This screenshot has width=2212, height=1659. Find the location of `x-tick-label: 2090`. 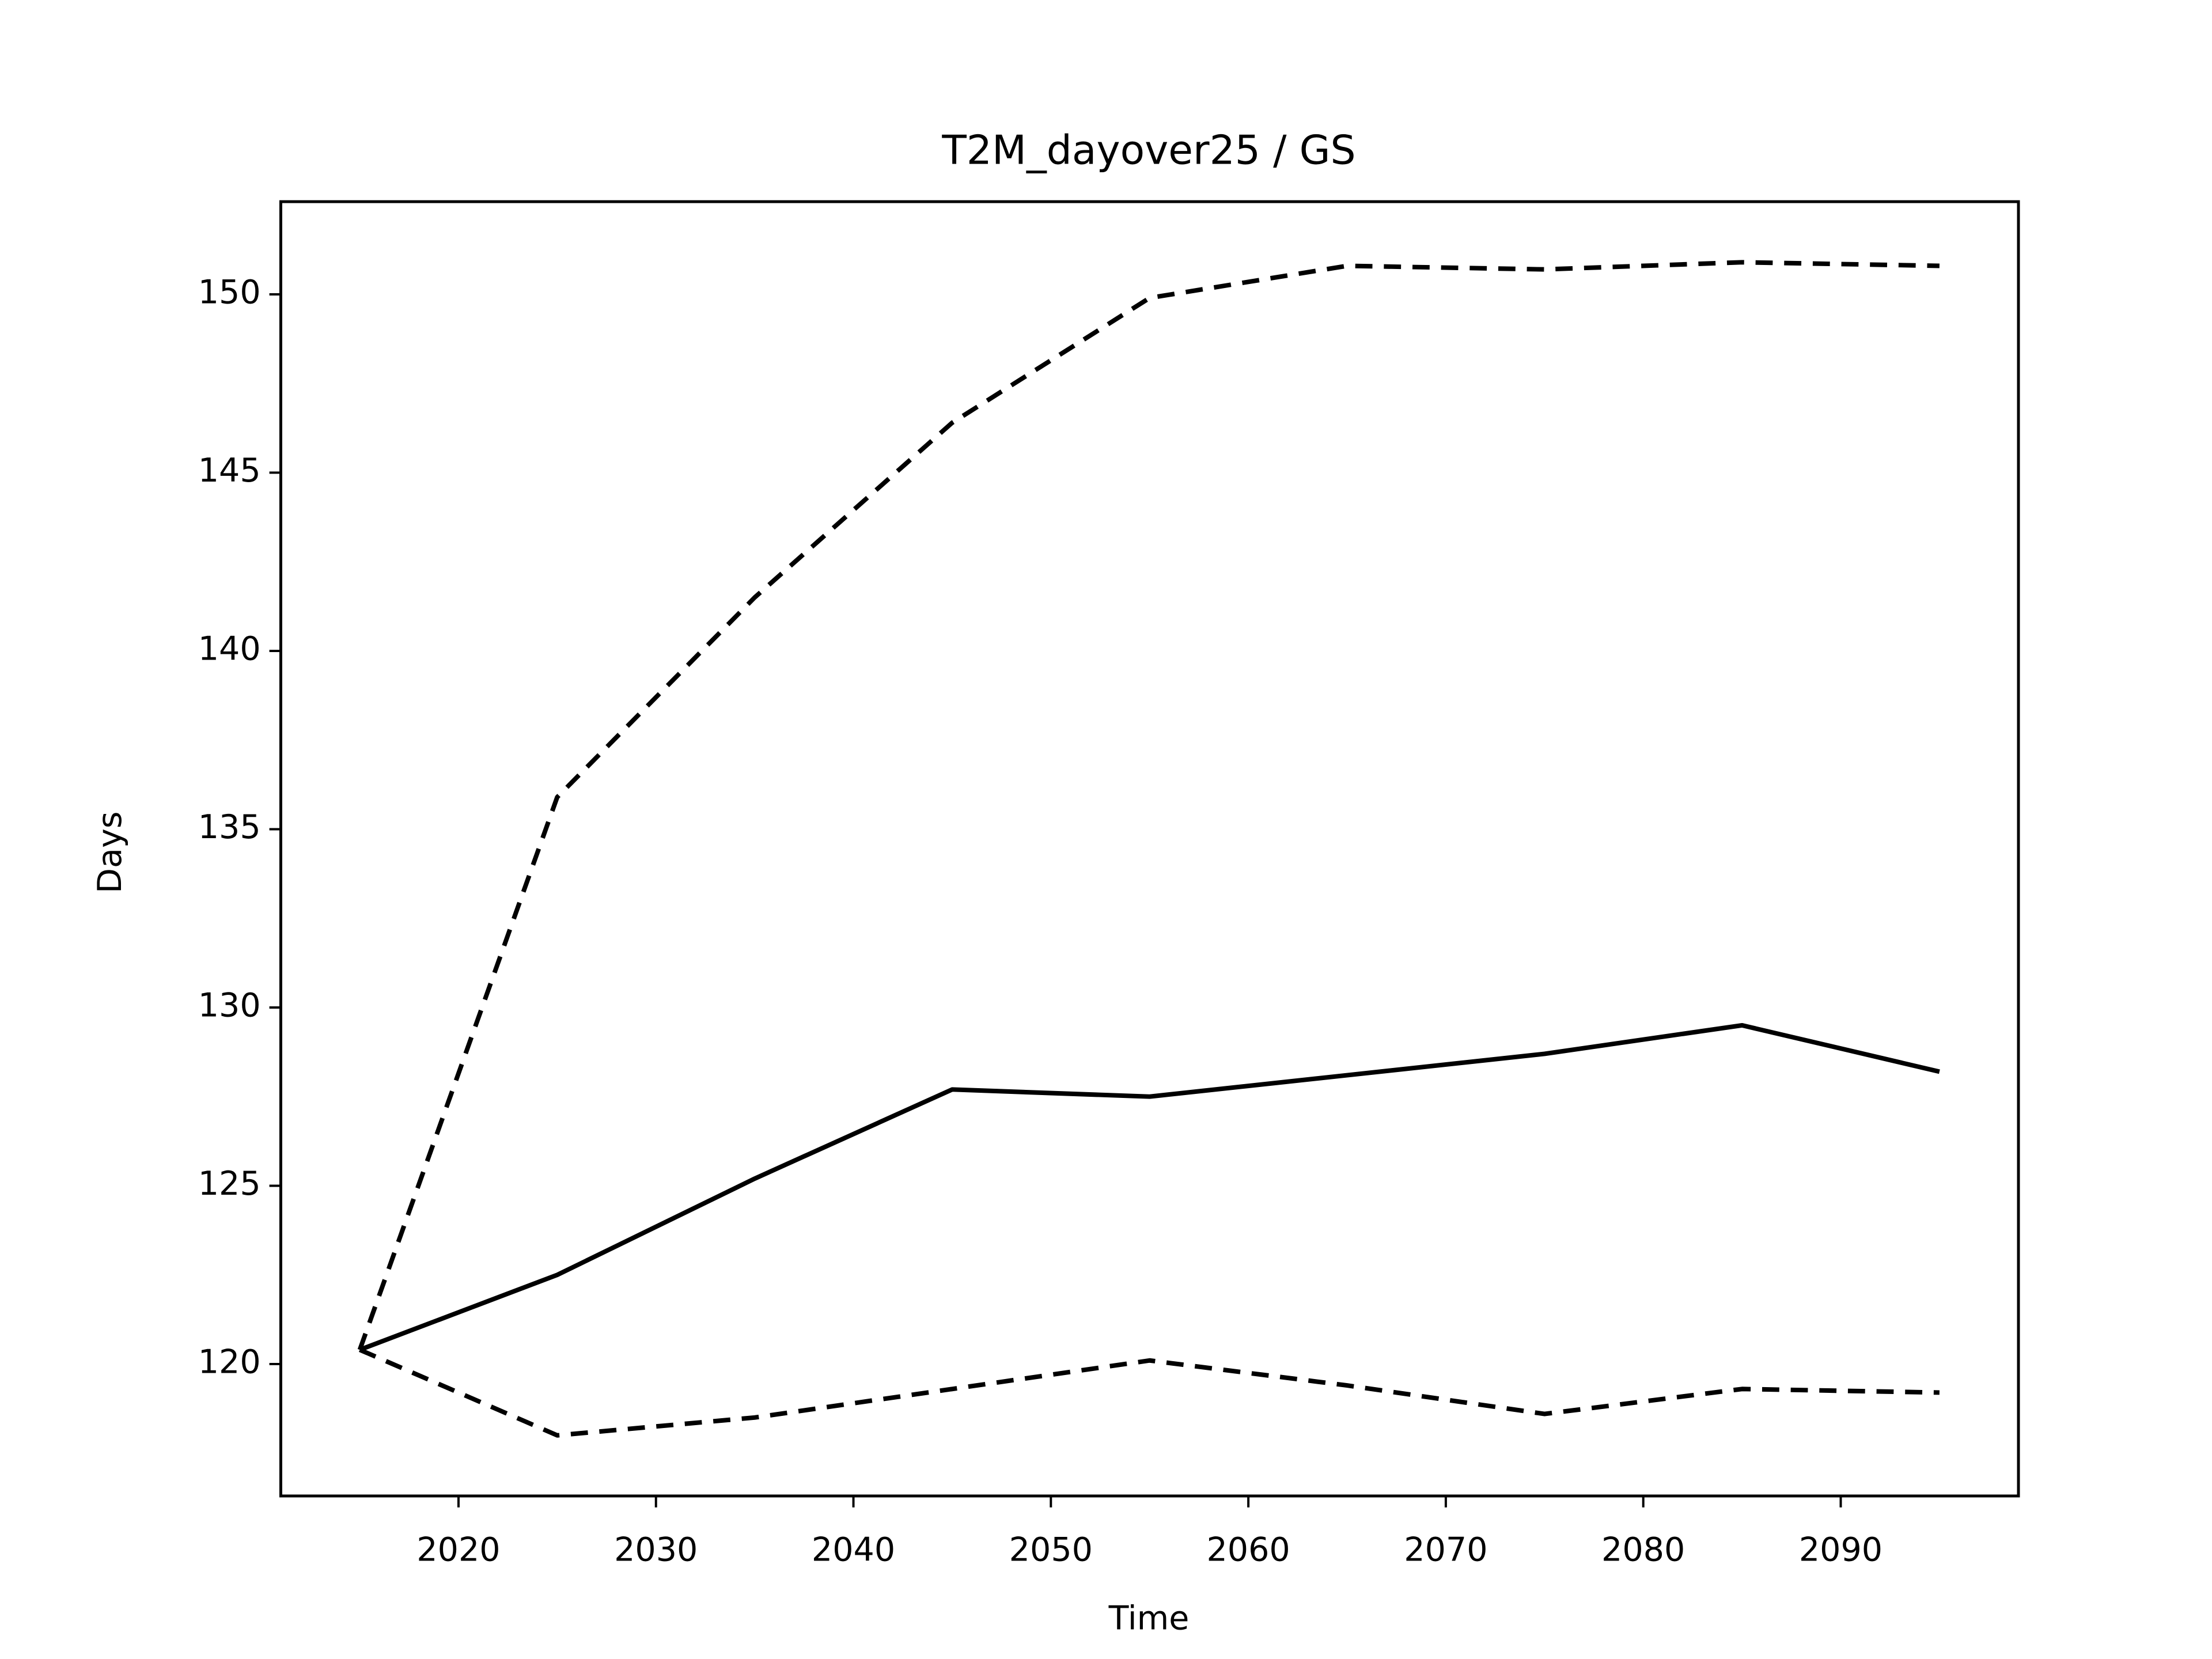

x-tick-label: 2090 is located at coordinates (1841, 1550).